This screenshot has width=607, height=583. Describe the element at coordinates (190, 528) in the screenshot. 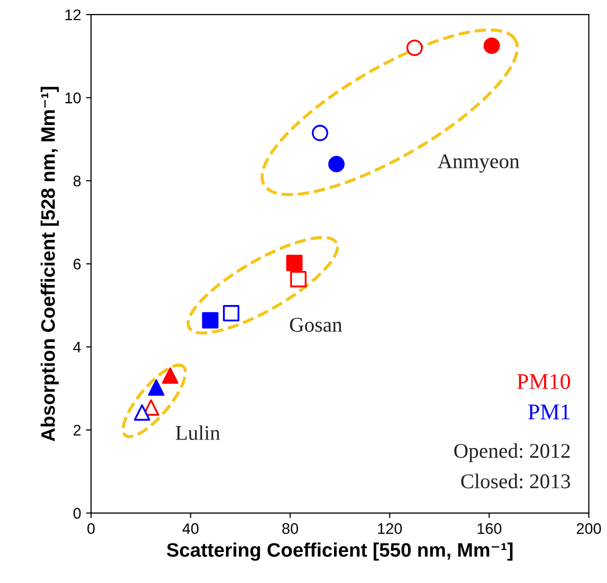

I see `x-tick-label: 40` at that location.